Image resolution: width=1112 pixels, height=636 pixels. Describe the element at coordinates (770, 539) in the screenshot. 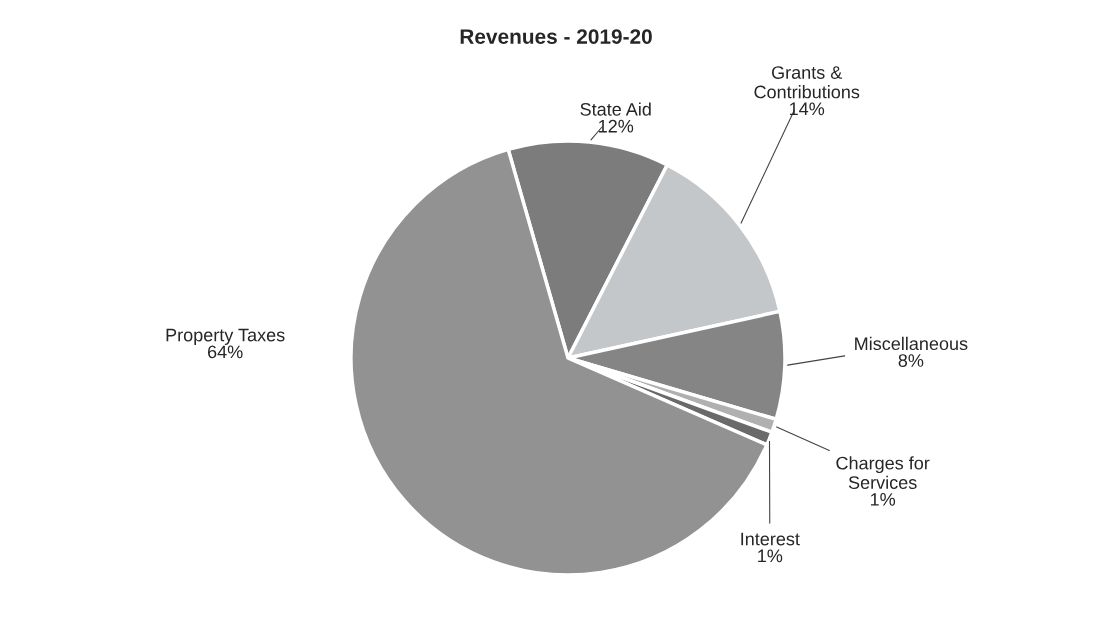

I see `slice-label: Interest` at that location.